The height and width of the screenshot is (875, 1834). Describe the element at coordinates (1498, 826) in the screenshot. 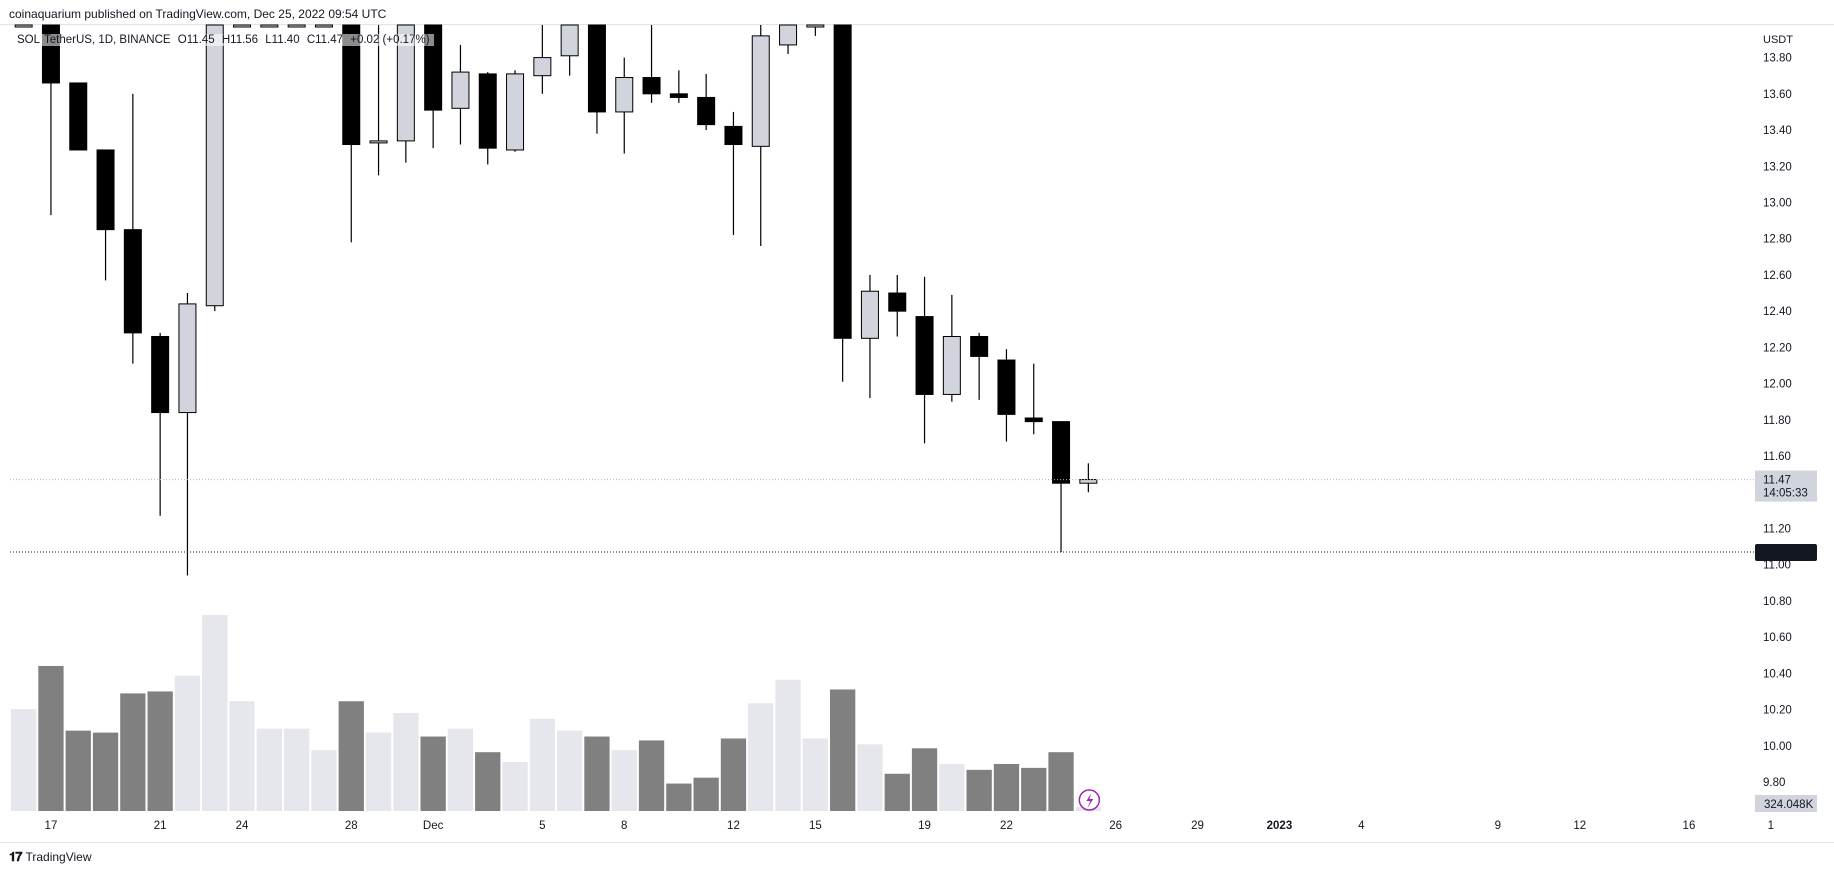

I see `date-tick-label: 9` at that location.